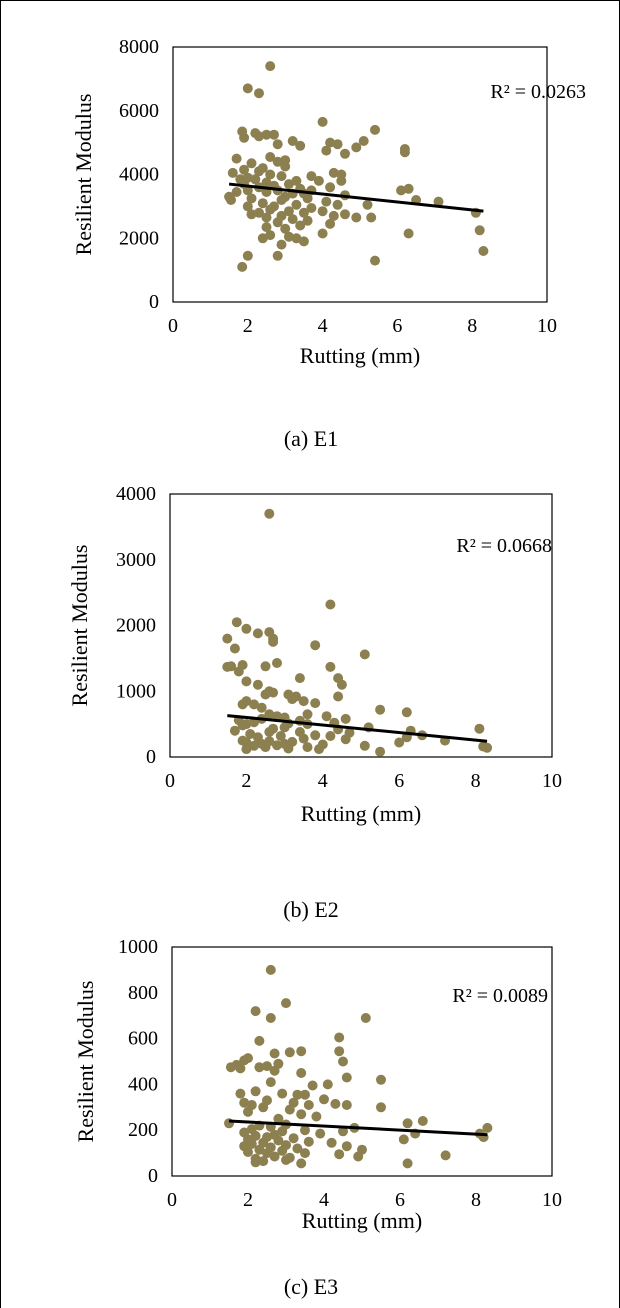  I want to click on y-tick-label: 200, so click(143, 1130).